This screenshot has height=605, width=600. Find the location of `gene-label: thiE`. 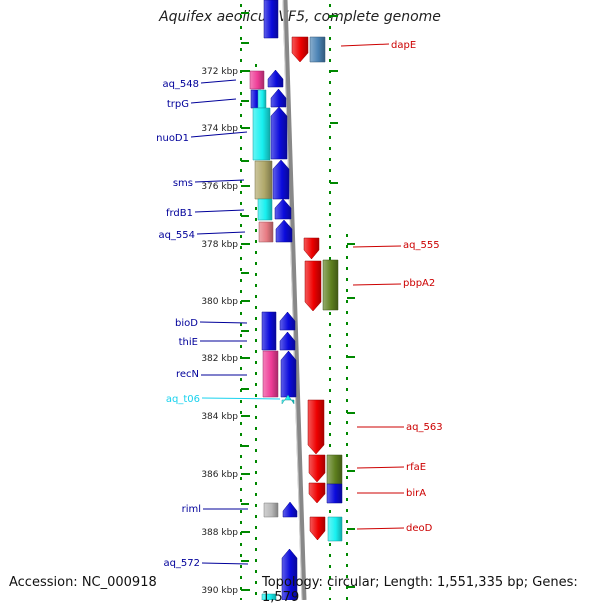

gene-label: thiE is located at coordinates (188, 342).